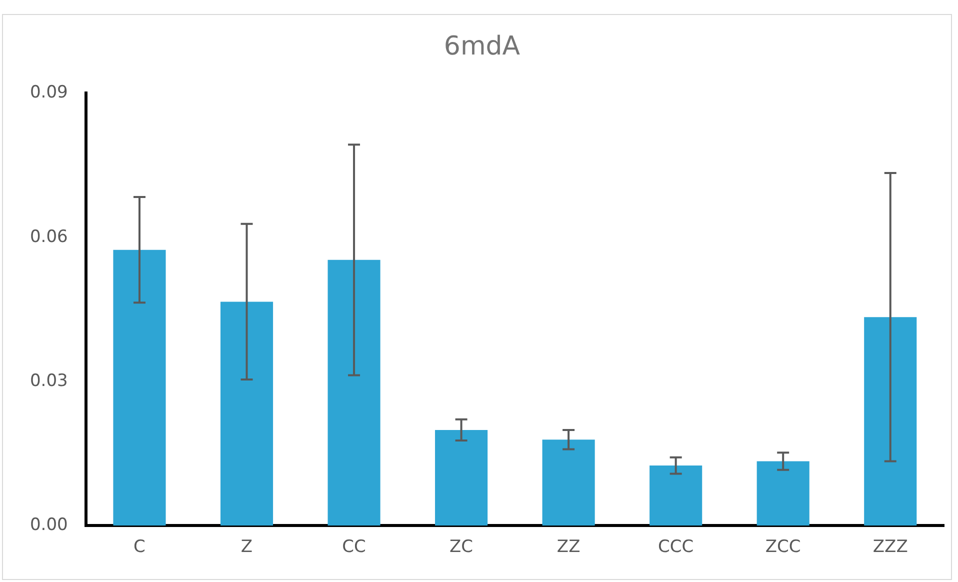 Image resolution: width=958 pixels, height=582 pixels. What do you see at coordinates (49, 380) in the screenshot?
I see `y-tick-label: 0.03` at bounding box center [49, 380].